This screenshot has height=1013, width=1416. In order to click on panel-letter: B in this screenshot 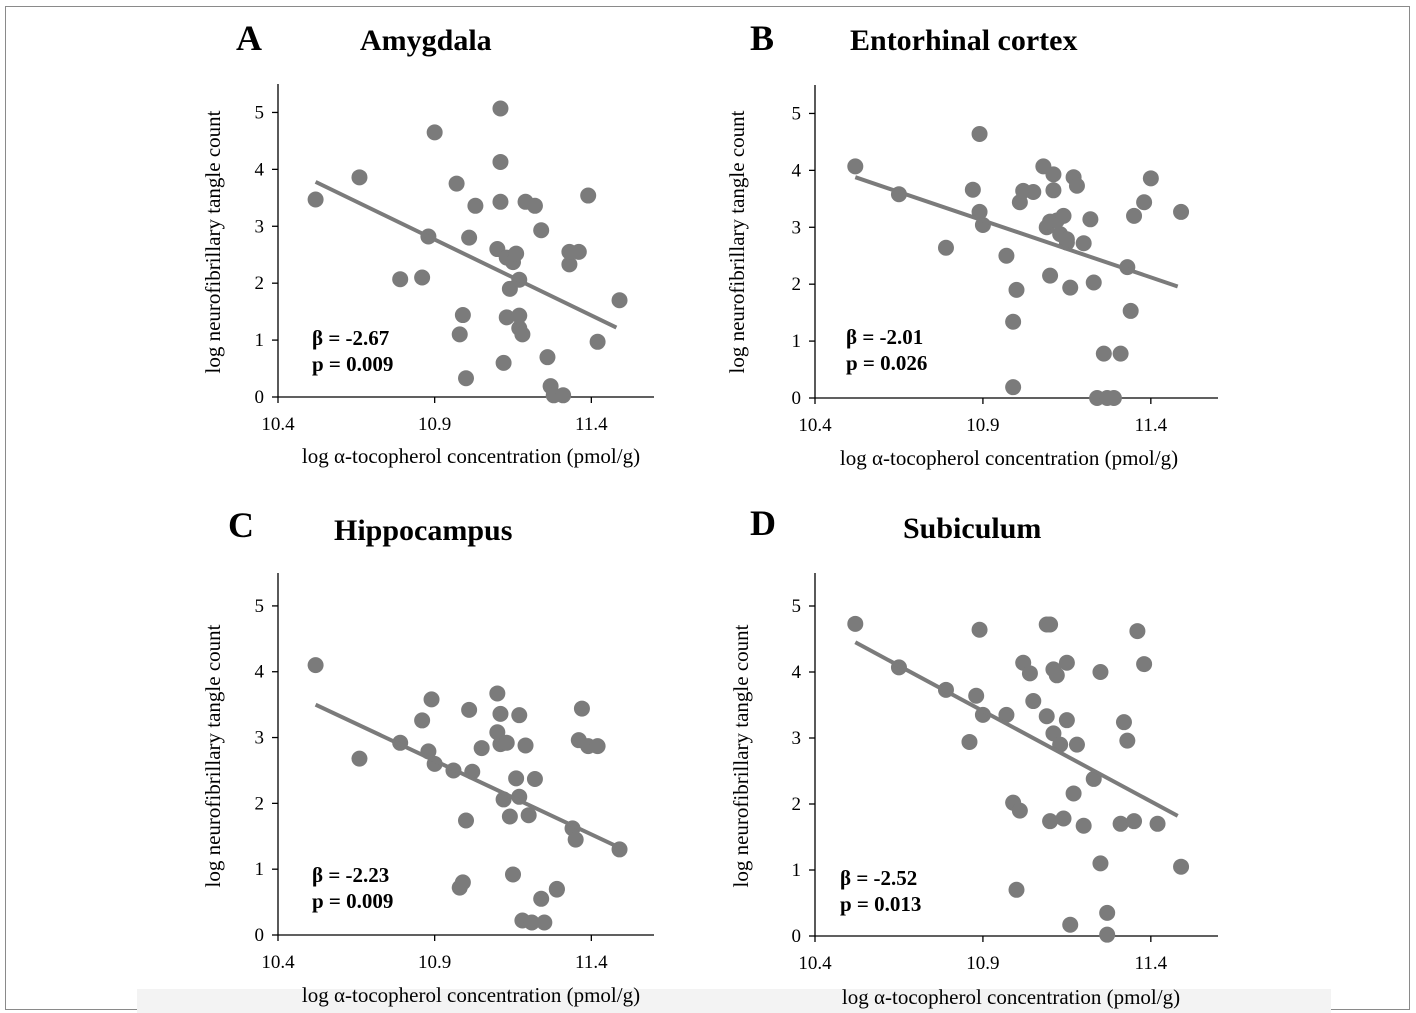, I will do `click(762, 38)`.